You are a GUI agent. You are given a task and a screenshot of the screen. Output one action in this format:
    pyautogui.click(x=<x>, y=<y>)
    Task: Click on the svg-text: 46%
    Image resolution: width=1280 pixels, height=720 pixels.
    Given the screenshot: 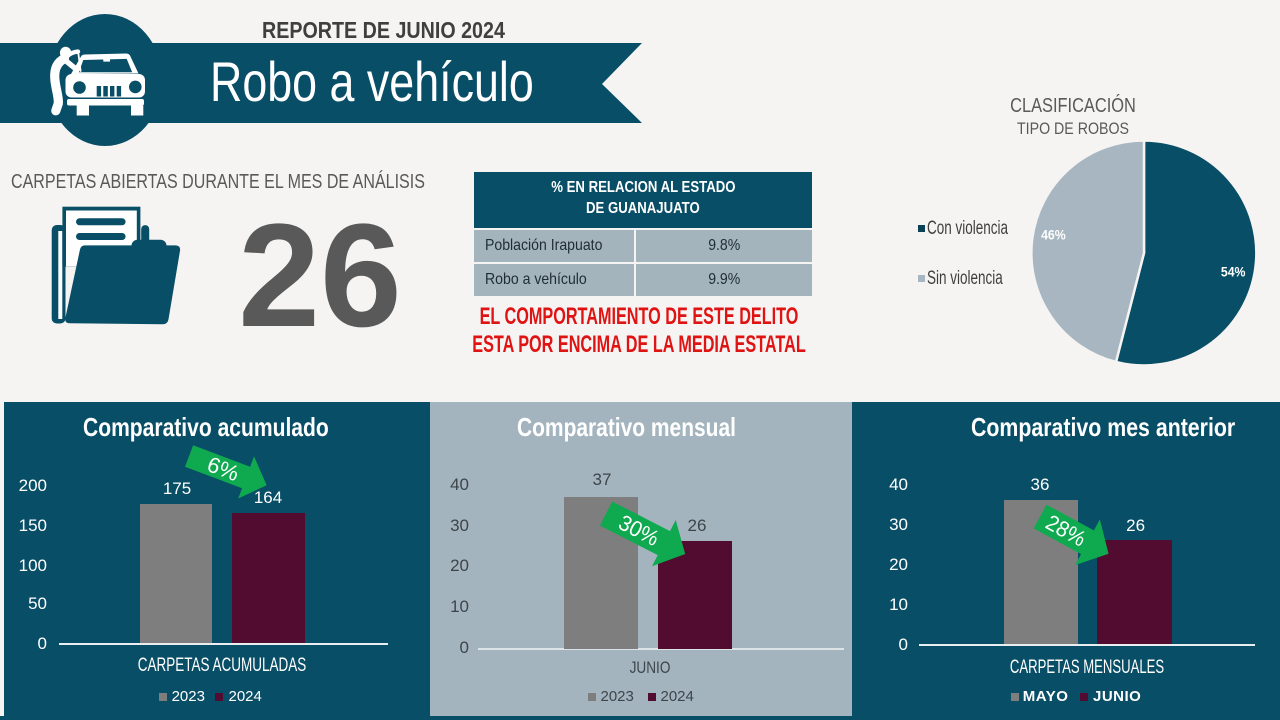 What is the action you would take?
    pyautogui.click(x=1053, y=235)
    